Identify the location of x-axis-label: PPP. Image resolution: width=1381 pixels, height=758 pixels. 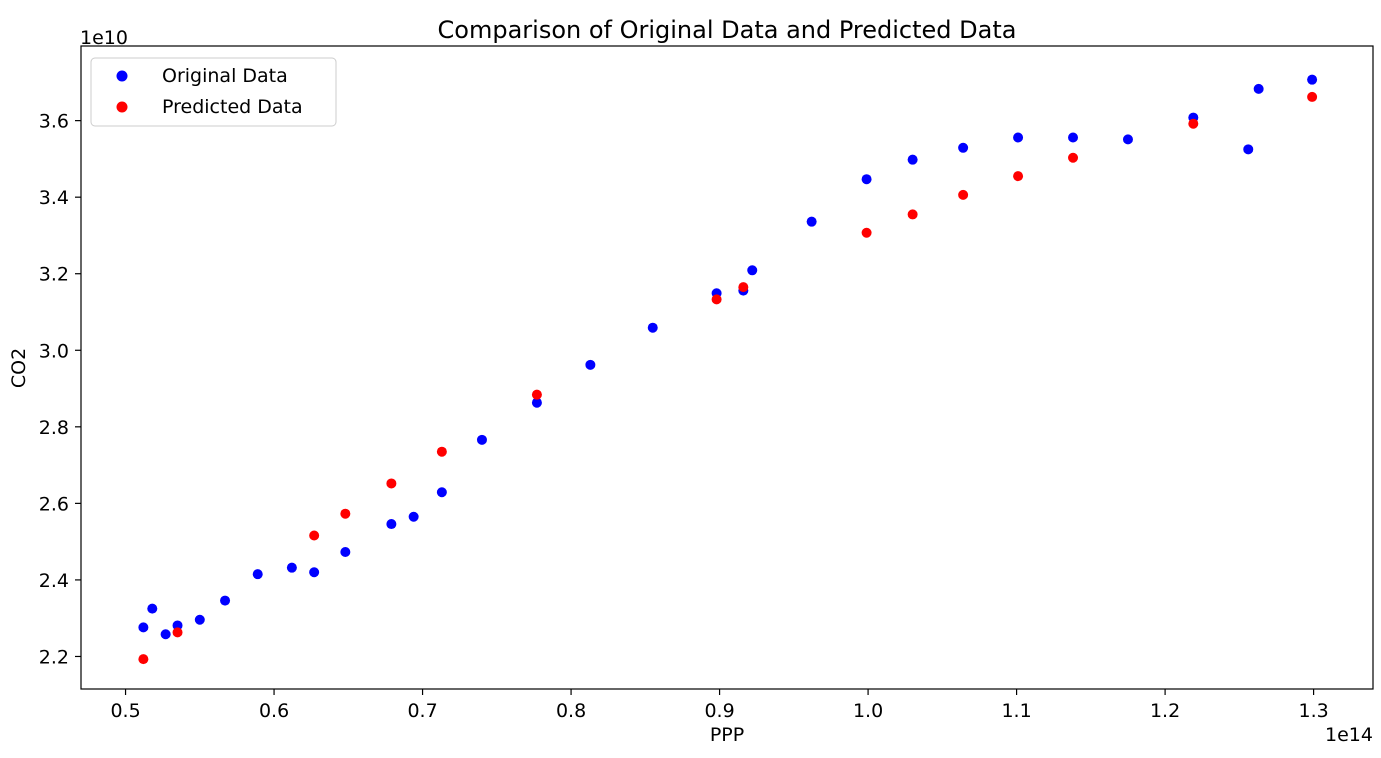
(727, 735).